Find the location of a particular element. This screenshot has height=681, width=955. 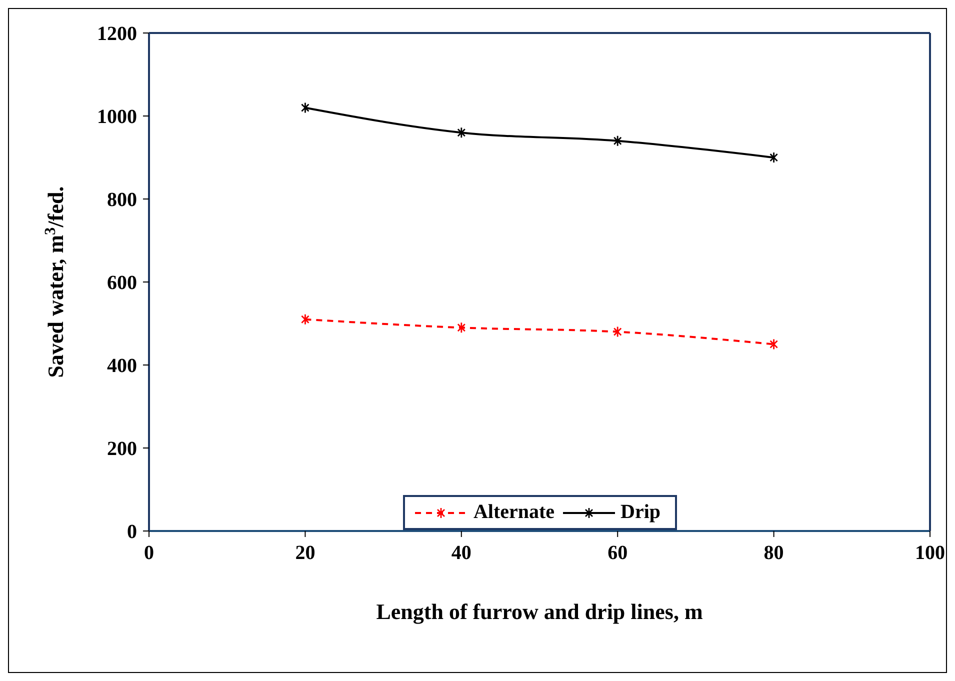

y-tick-label: 1000 is located at coordinates (117, 117).